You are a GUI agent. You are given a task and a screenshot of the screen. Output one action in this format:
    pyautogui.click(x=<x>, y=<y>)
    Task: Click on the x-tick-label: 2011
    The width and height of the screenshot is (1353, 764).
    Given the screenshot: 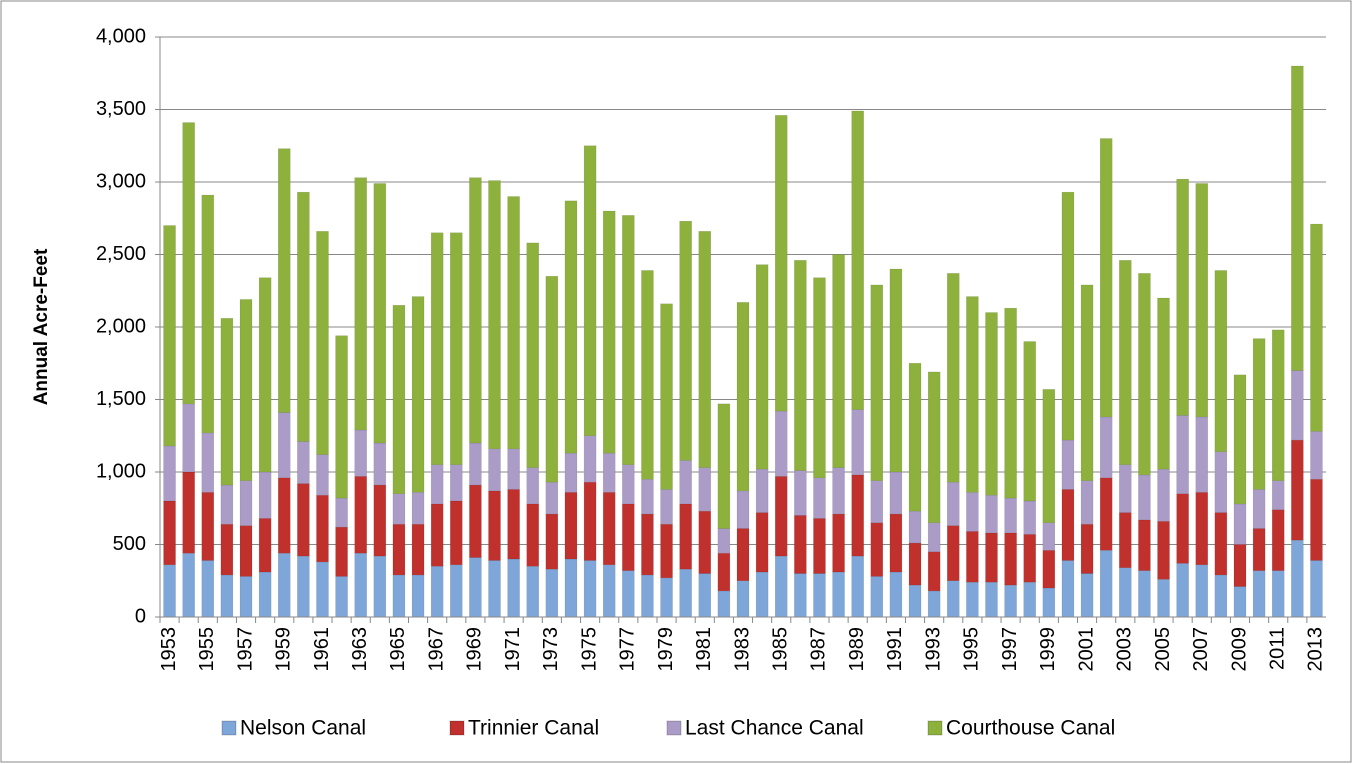 What is the action you would take?
    pyautogui.click(x=1277, y=648)
    